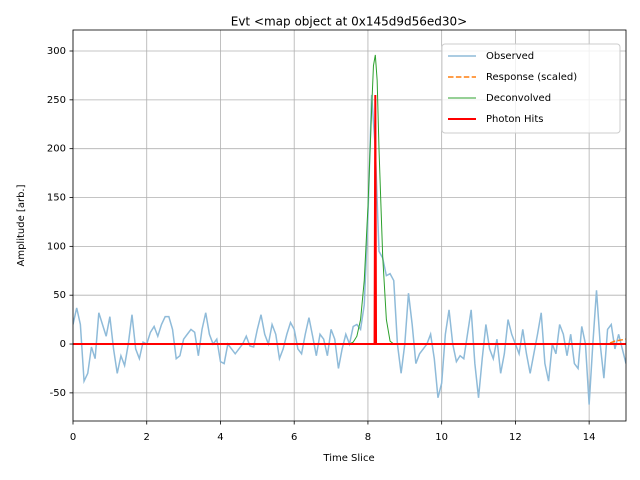 This screenshot has height=480, width=640. What do you see at coordinates (441, 437) in the screenshot?
I see `x-tick-label: 10` at bounding box center [441, 437].